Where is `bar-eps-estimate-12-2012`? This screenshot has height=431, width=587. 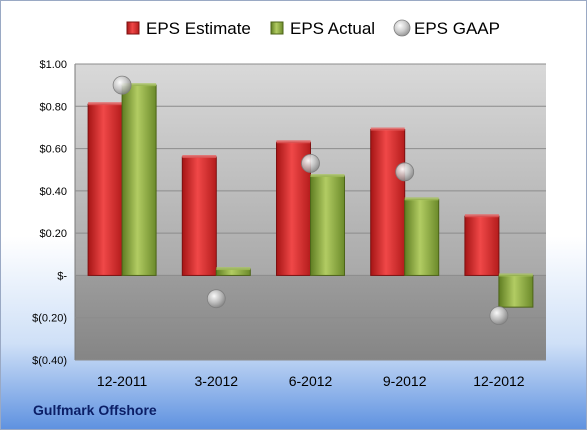
bar-eps-estimate-12-2012 is located at coordinates (482, 245).